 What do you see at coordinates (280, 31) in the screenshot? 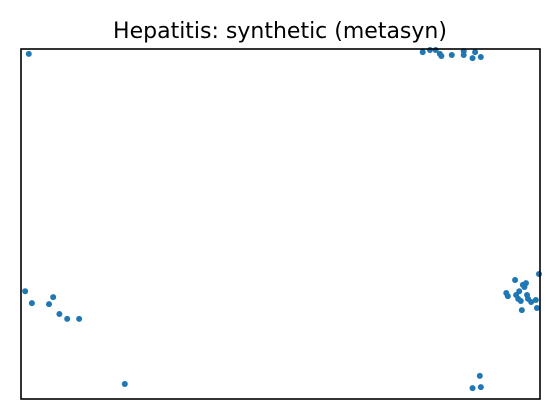
I see `chart-title: Hepatitis: synthetic (metasyn)` at bounding box center [280, 31].